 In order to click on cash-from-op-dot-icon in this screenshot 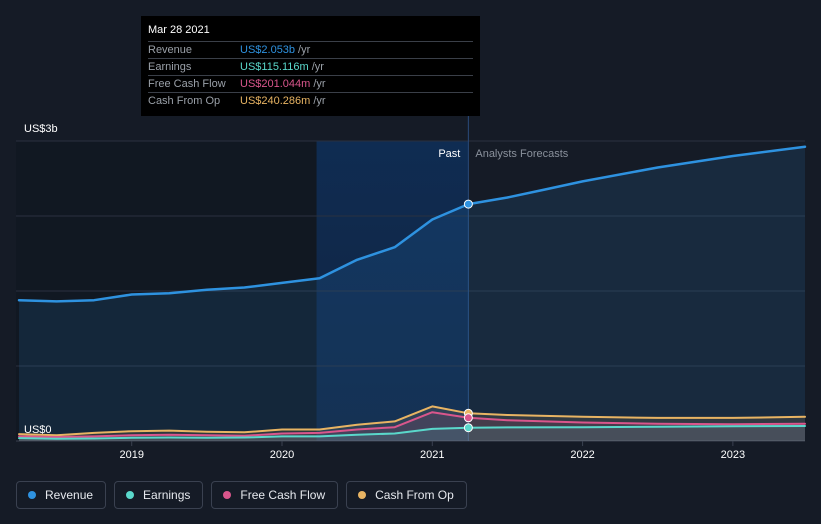, I will do `click(362, 495)`.